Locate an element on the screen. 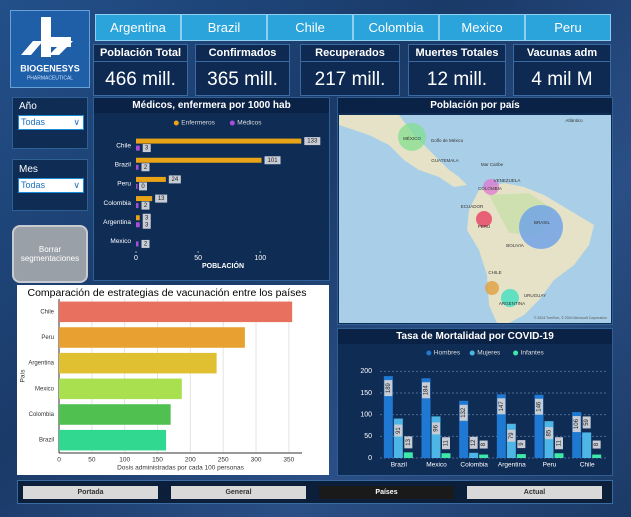  y-axis-label: País is located at coordinates (23, 376).